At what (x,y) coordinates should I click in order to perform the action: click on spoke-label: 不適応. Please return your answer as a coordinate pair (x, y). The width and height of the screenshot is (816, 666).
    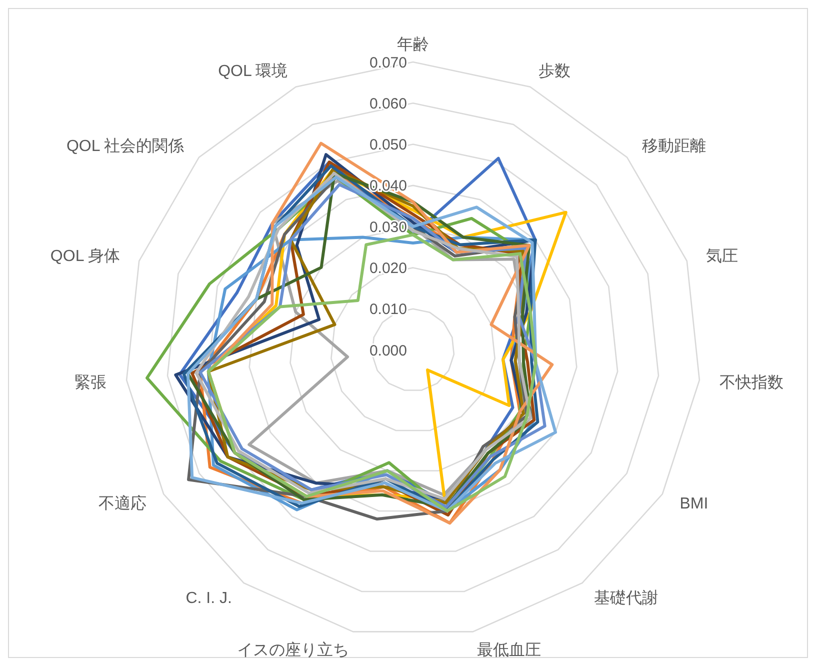
    Looking at the image, I should click on (122, 503).